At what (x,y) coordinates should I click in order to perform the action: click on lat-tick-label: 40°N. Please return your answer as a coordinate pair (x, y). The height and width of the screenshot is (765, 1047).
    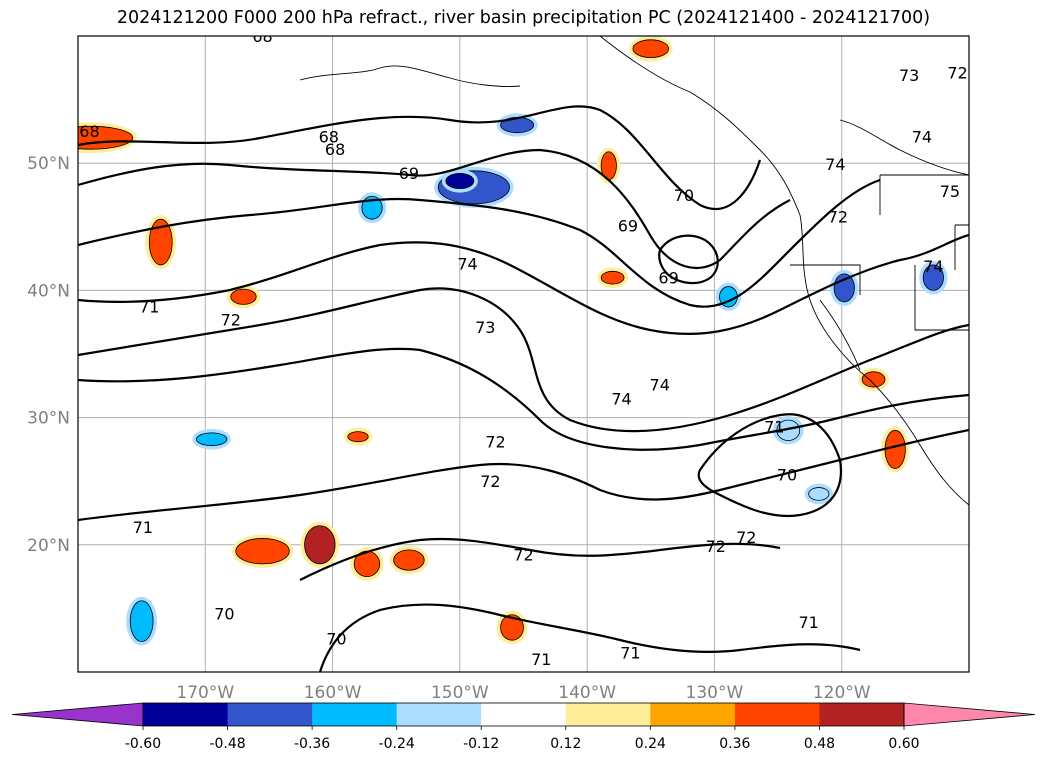
    Looking at the image, I should click on (48, 291).